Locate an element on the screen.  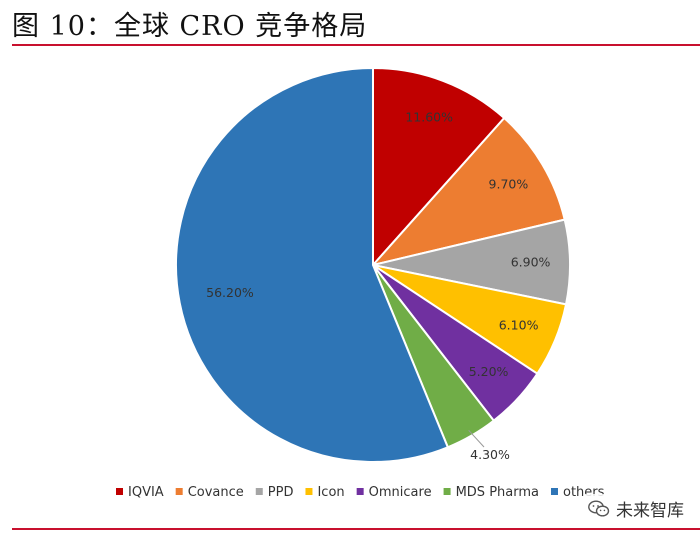
data-label-iqvia: 11.60% is located at coordinates (429, 117).